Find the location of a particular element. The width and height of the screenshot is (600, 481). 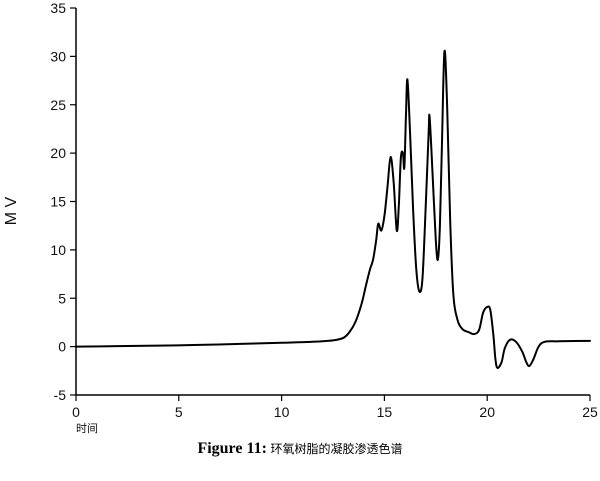

figure-caption: Figure 11: 环氧树脂的凝胶渗透色谱 is located at coordinates (300, 449).